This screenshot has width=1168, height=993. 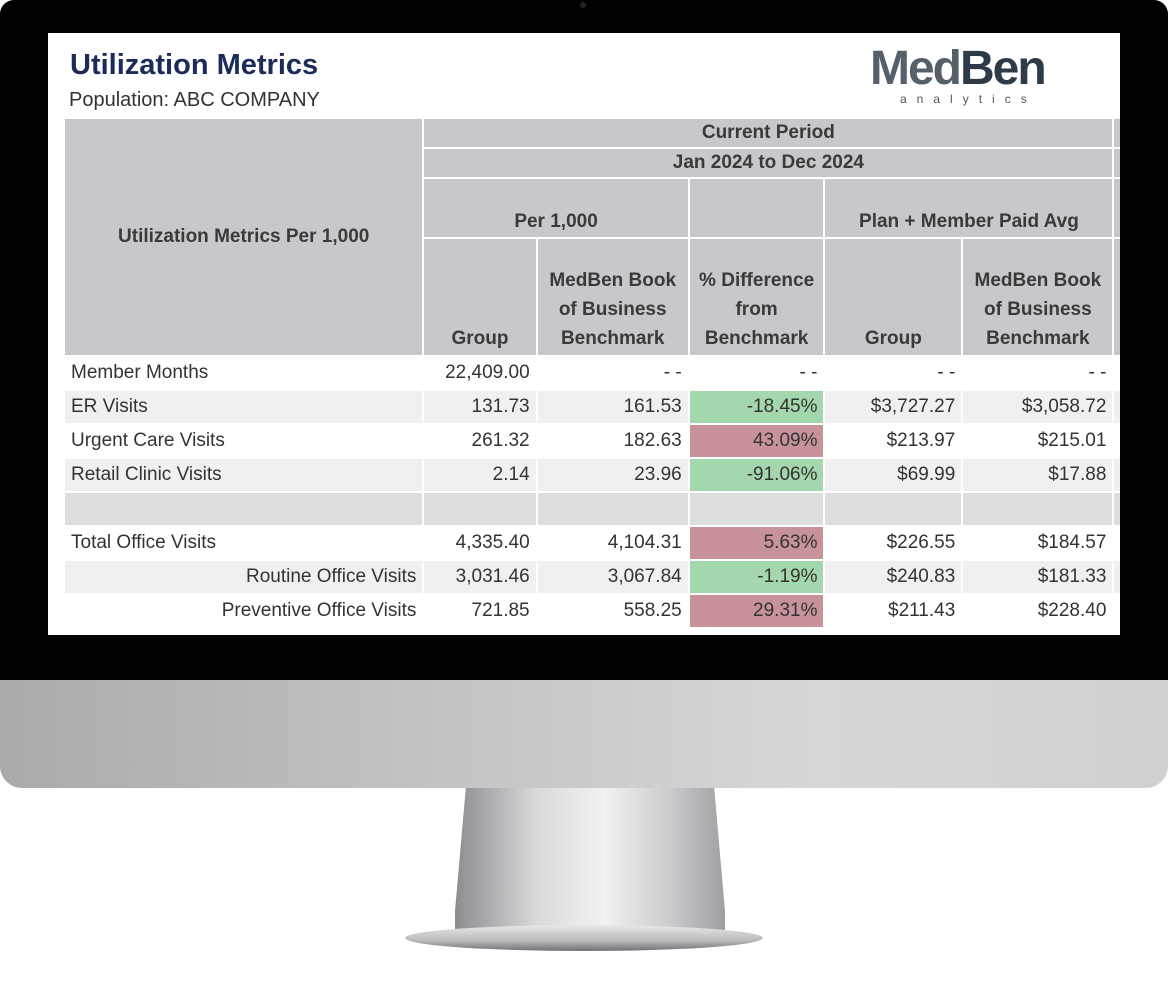 What do you see at coordinates (921, 542) in the screenshot?
I see `paid-group-value: $226.55` at bounding box center [921, 542].